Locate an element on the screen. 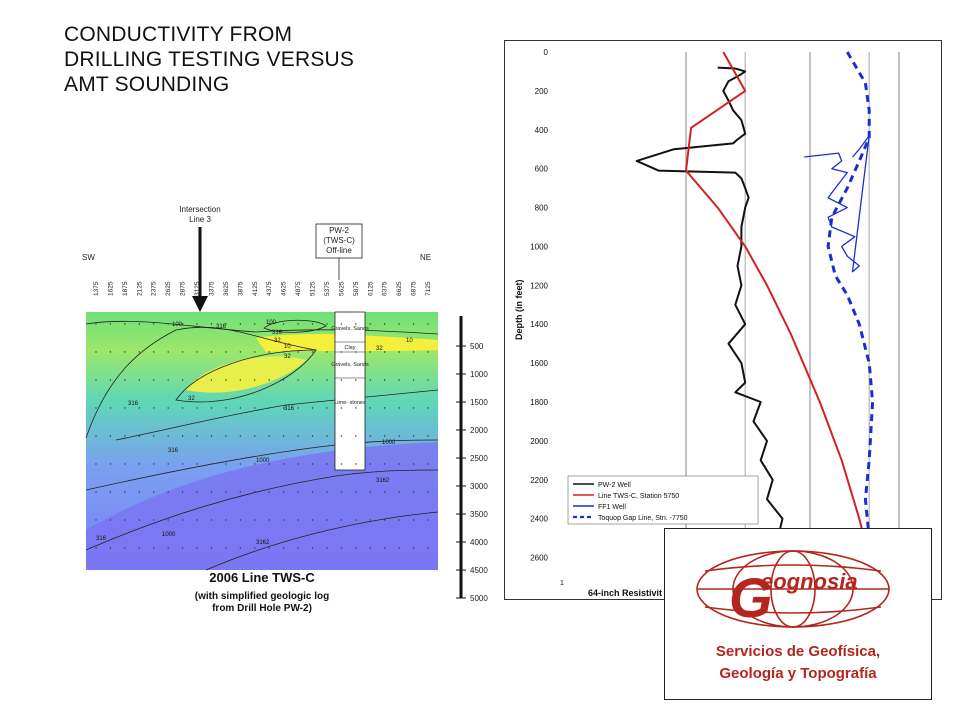  depth-tick-label: 3500 is located at coordinates (479, 514).